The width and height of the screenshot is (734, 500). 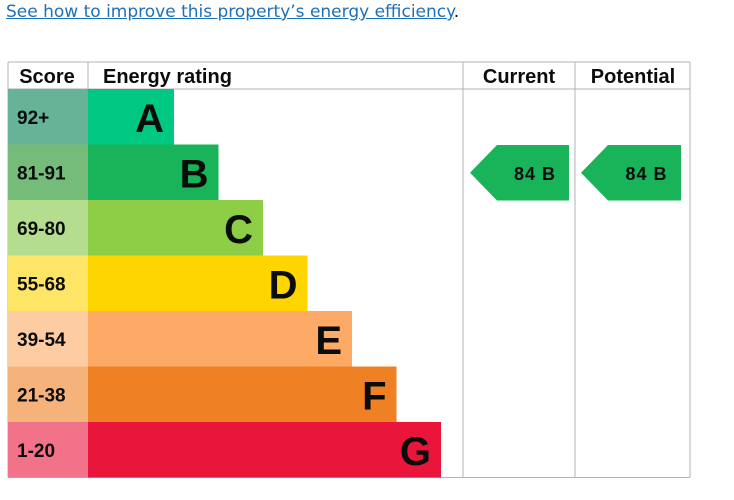 What do you see at coordinates (242, 394) in the screenshot?
I see `rating-bar-f` at bounding box center [242, 394].